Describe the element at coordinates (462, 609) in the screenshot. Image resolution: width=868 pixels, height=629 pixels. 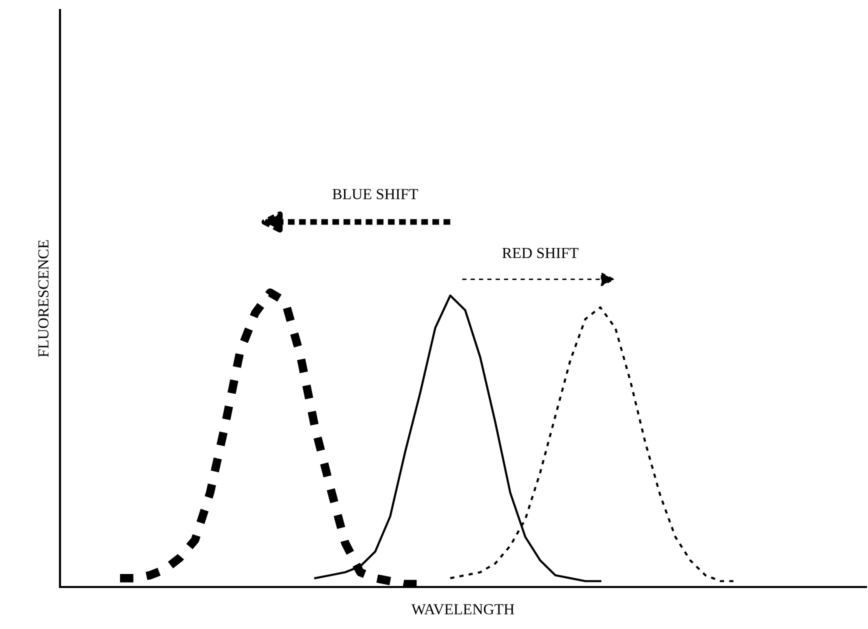
I see `x-axis-title: WAVELENGTH` at that location.